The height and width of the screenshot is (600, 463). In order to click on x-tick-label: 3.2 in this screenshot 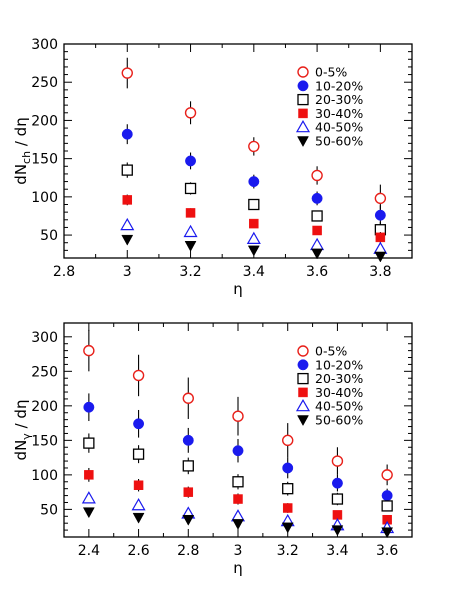, I will do `click(190, 272)`.